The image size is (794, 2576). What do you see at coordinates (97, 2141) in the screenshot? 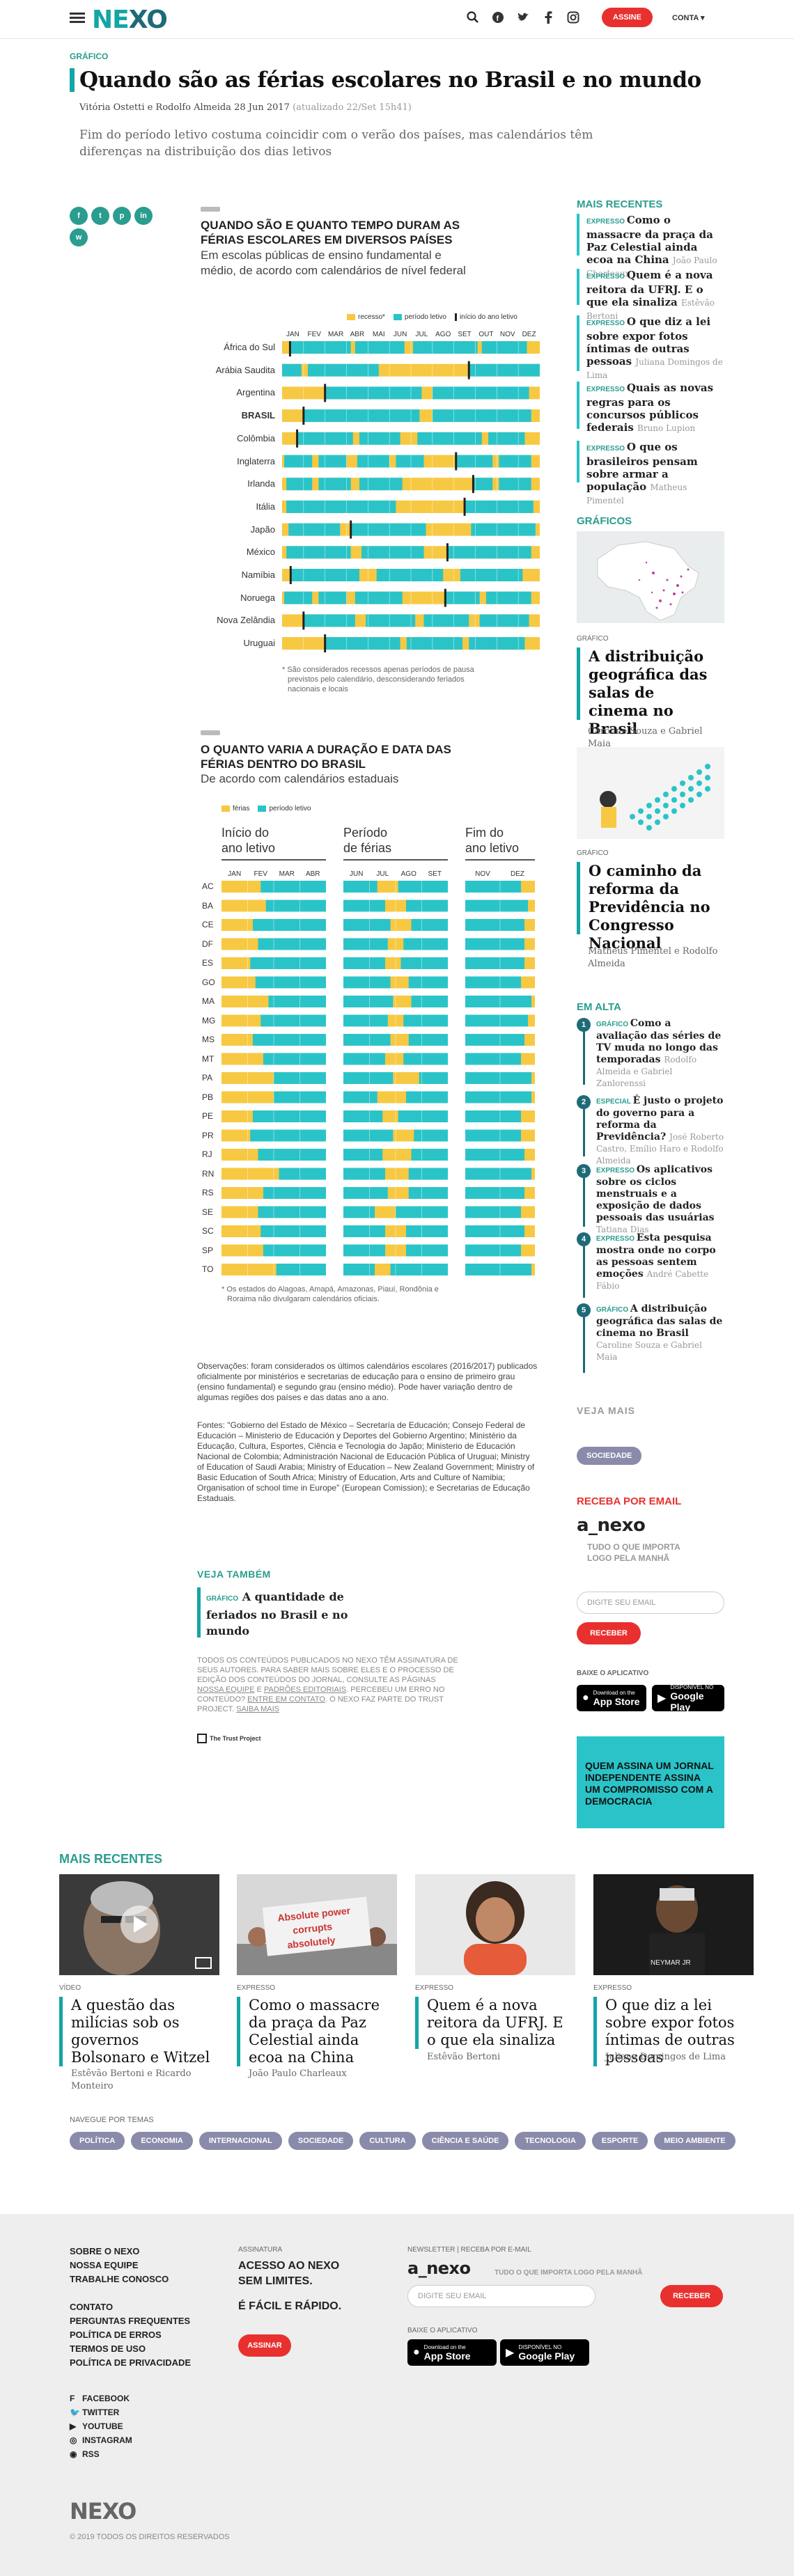
I see `tema-pill: POLÍTICA` at bounding box center [97, 2141].